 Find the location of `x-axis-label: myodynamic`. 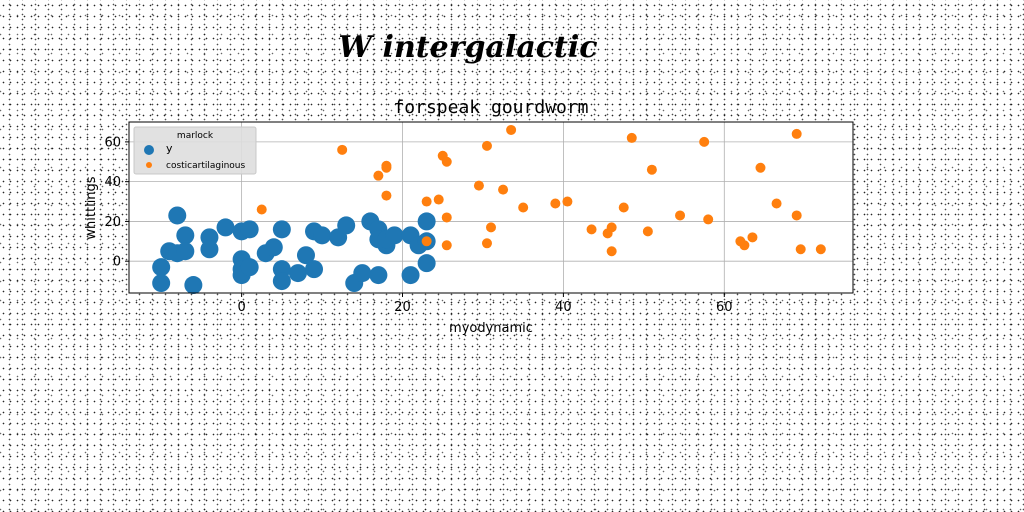

x-axis-label: myodynamic is located at coordinates (491, 328).